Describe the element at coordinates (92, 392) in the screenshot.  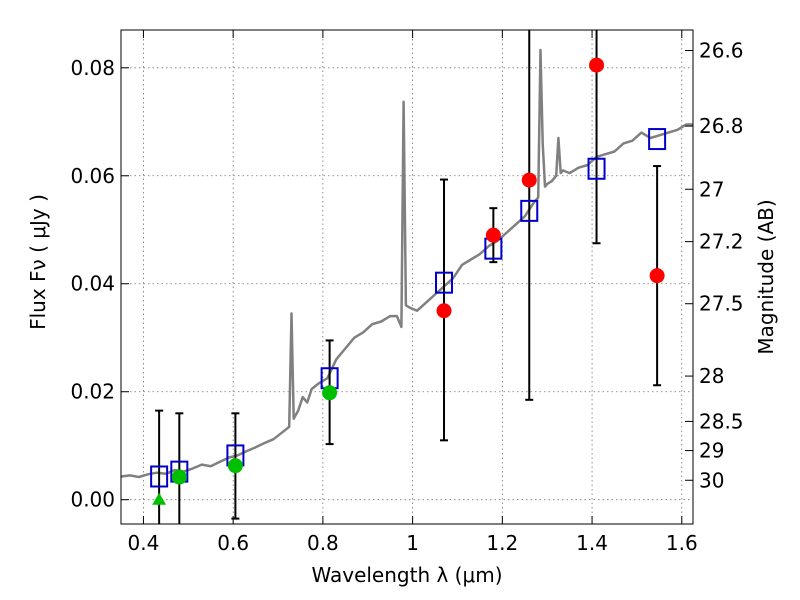
I see `y-tick-label: 0.02` at that location.